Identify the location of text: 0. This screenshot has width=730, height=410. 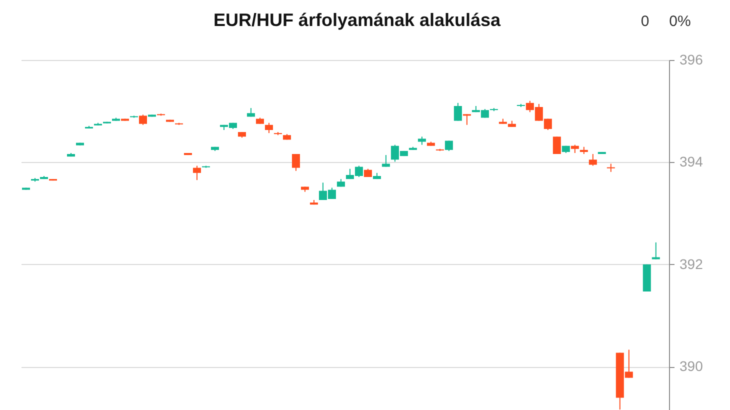
(645, 21).